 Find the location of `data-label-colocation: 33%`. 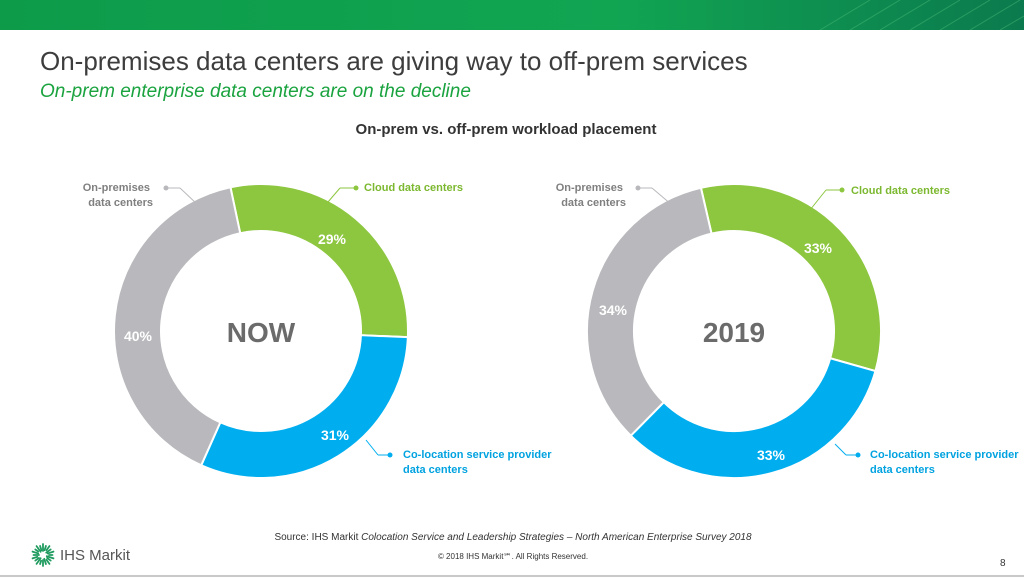

data-label-colocation: 33% is located at coordinates (771, 455).